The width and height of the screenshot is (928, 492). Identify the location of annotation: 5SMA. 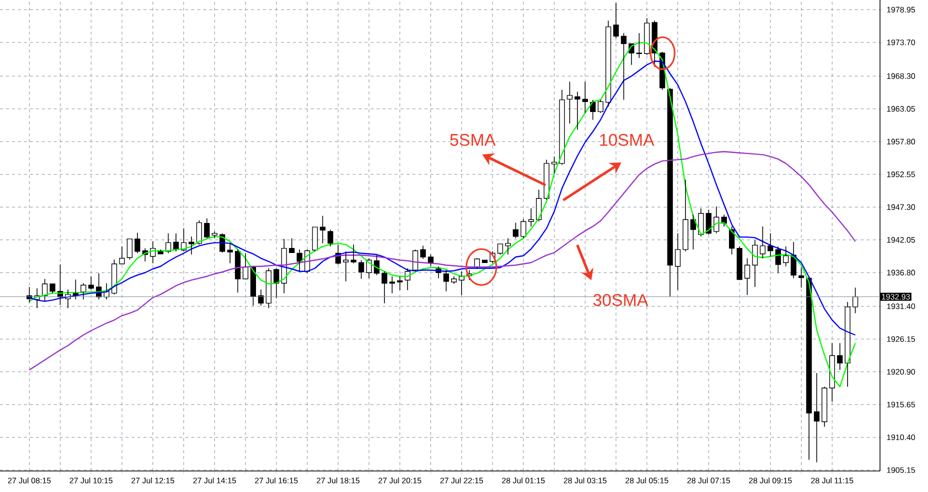
(473, 140).